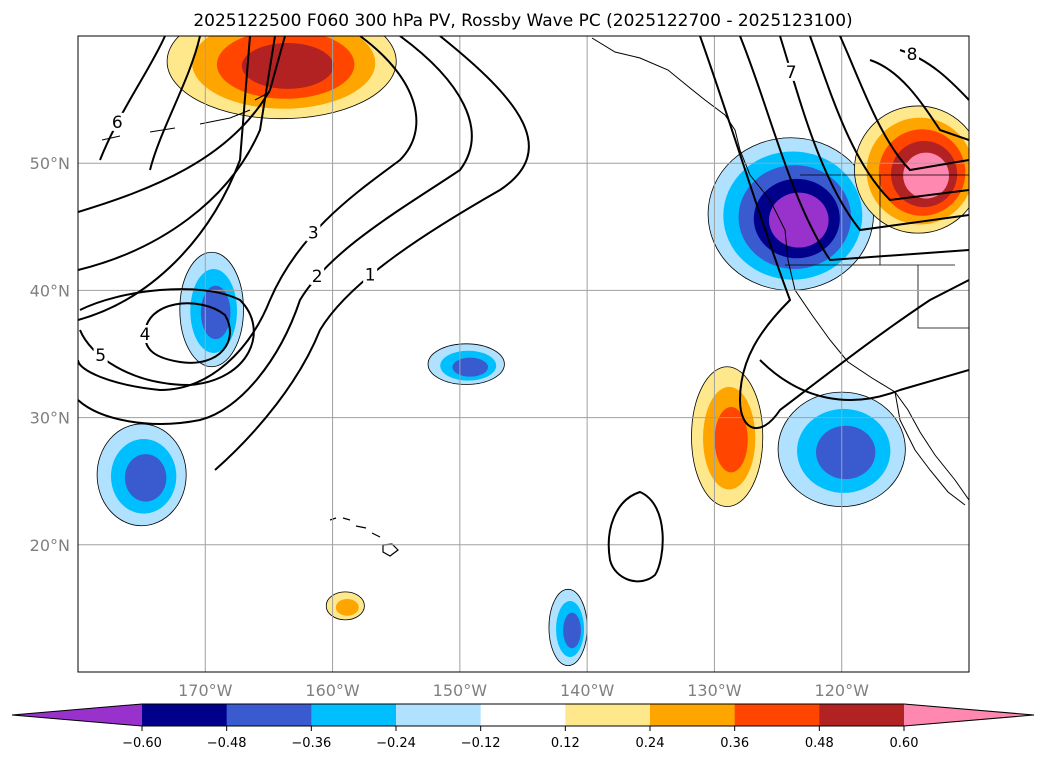  I want to click on contour-label: 8, so click(912, 55).